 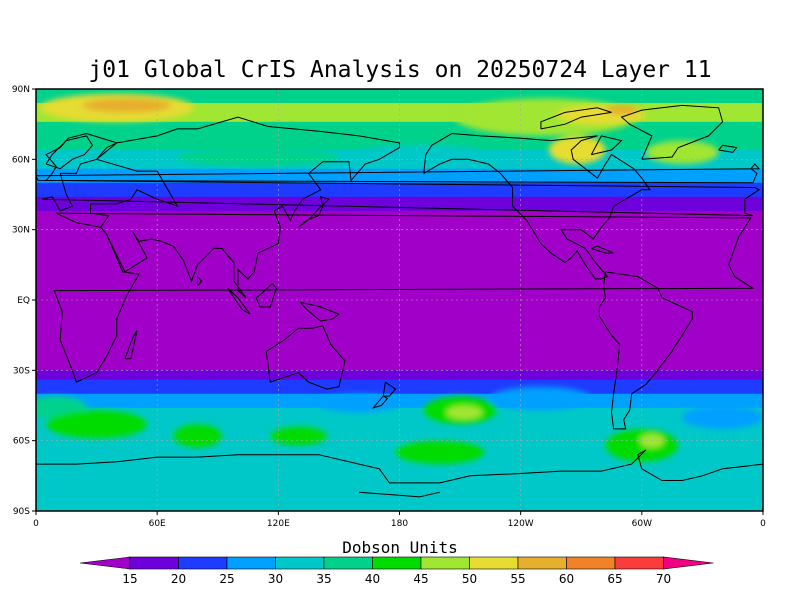 I want to click on colorbar-upper-extension, so click(x=688, y=563).